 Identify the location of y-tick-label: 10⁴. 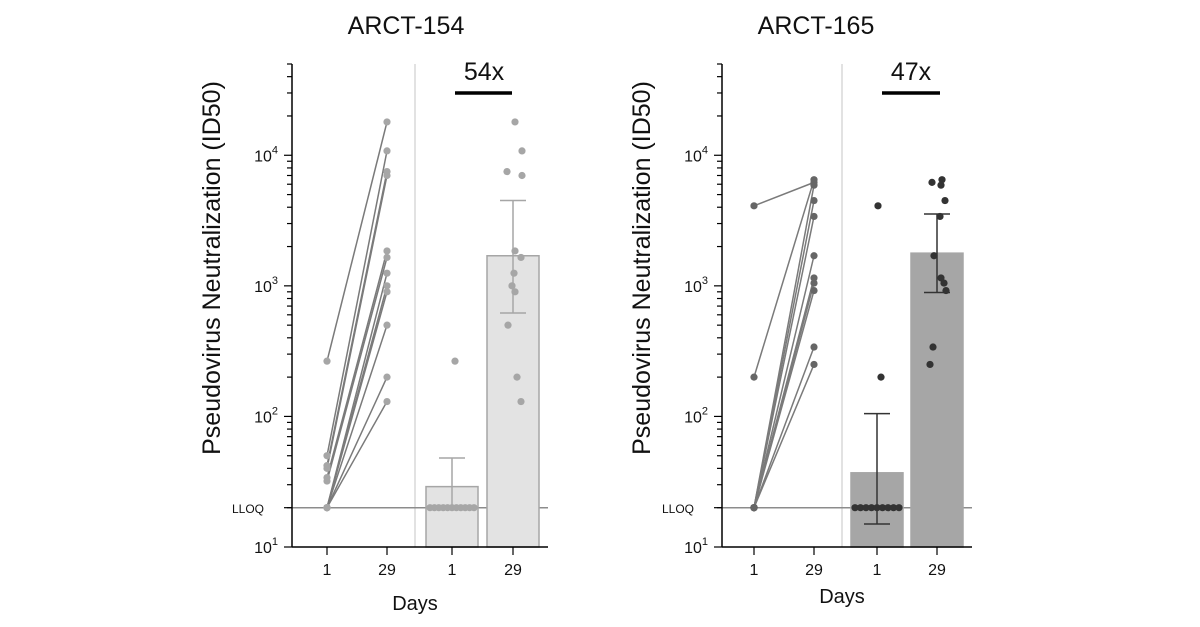
(696, 154).